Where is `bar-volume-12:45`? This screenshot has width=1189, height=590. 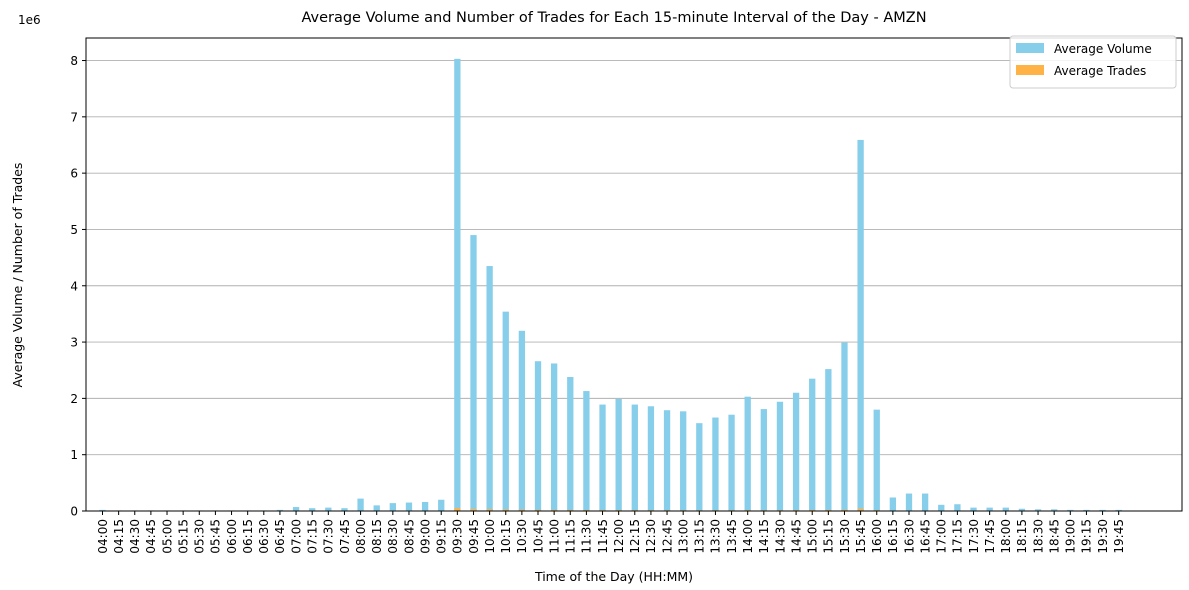 bar-volume-12:45 is located at coordinates (667, 460).